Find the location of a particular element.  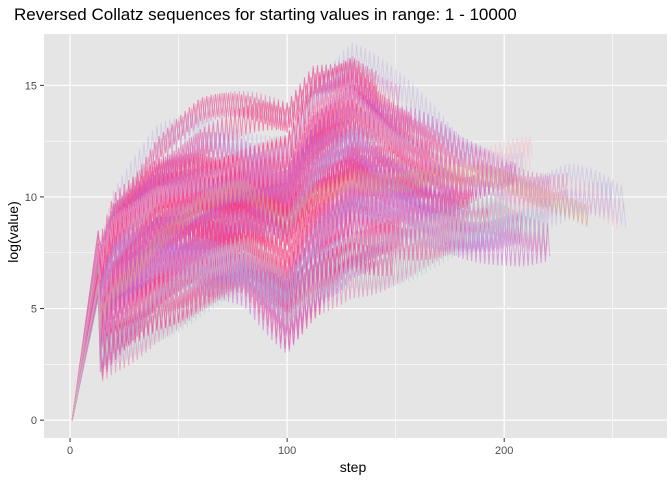

y-axis-title: log(value) is located at coordinates (13, 231).